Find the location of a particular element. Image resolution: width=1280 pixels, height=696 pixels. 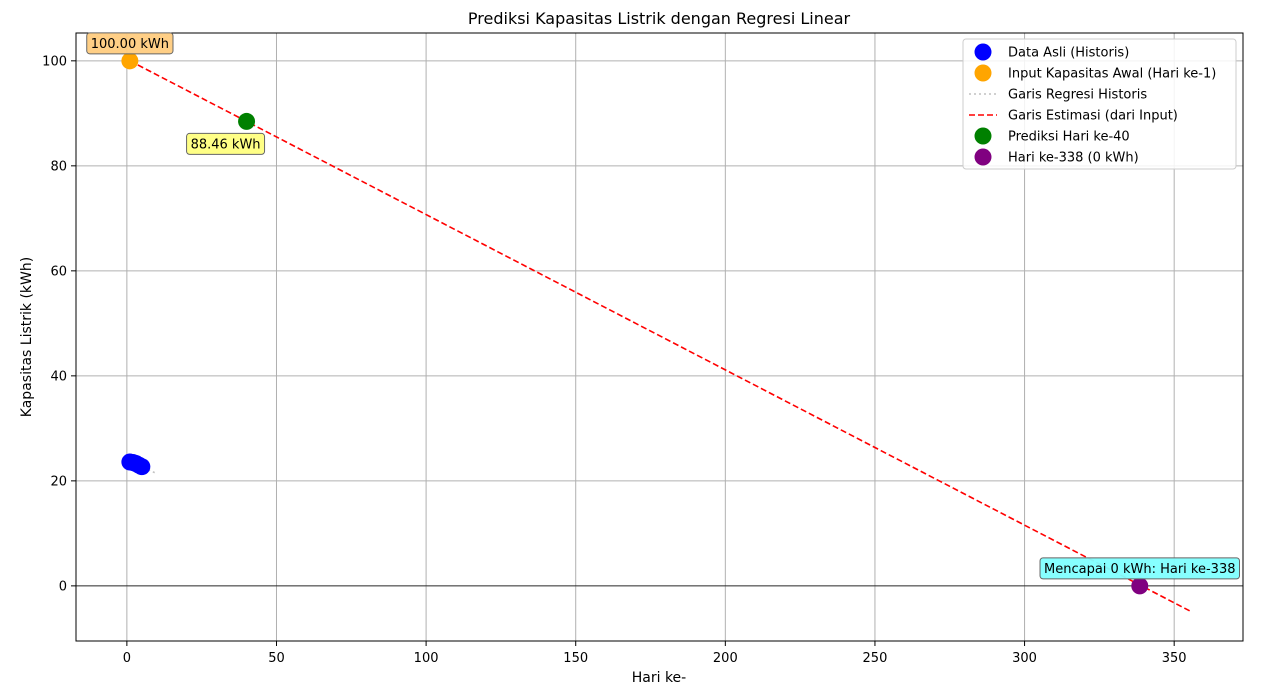

data-point-hari-ke-338-0-kwh is located at coordinates (1140, 586).